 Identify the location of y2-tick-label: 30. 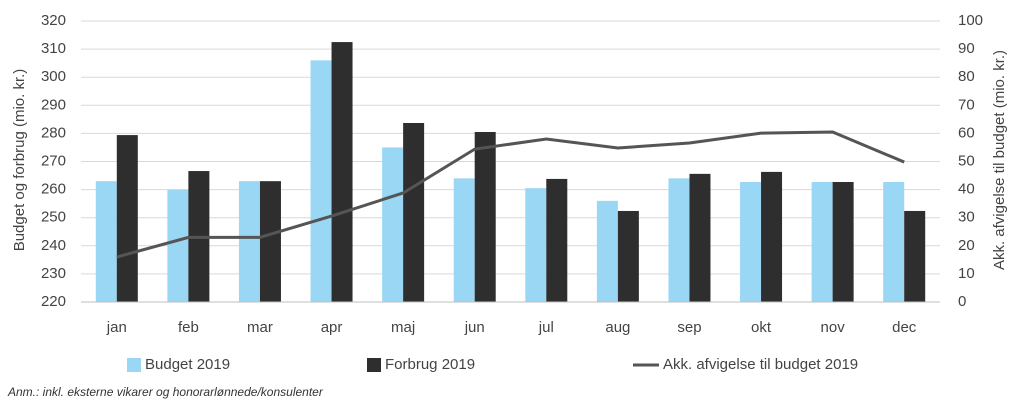
(966, 217).